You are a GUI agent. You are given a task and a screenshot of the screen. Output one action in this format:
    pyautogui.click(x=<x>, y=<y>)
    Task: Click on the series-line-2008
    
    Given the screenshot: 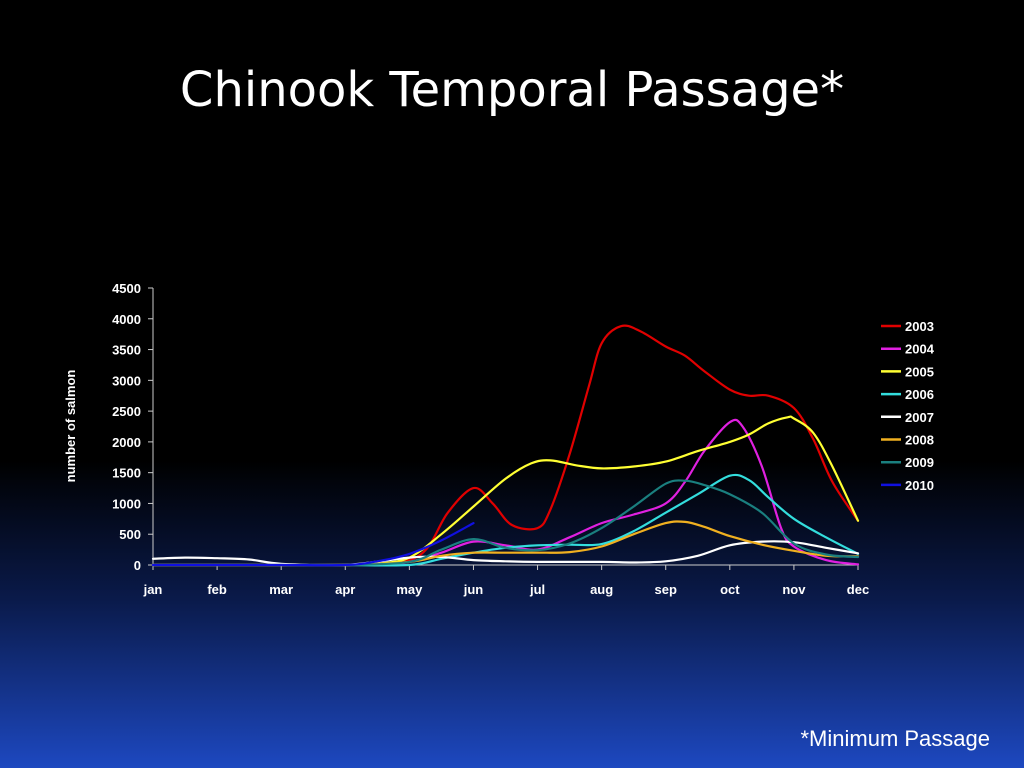 What is the action you would take?
    pyautogui.click(x=505, y=543)
    